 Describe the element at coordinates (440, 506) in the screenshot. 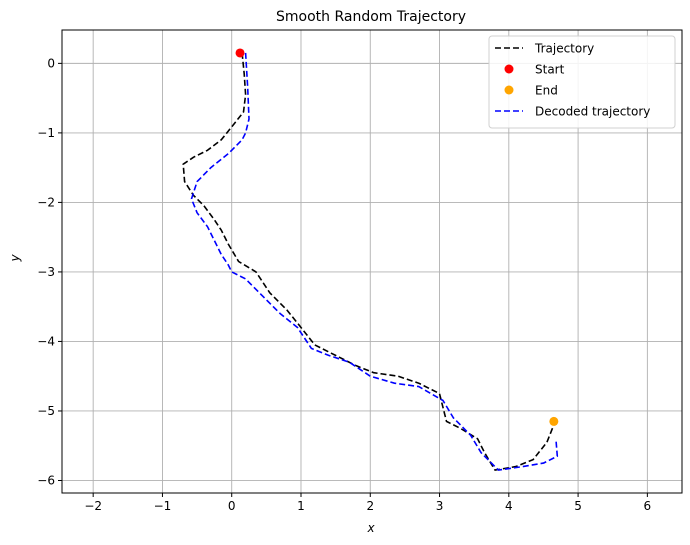

I see `x-tick-label: 3` at that location.